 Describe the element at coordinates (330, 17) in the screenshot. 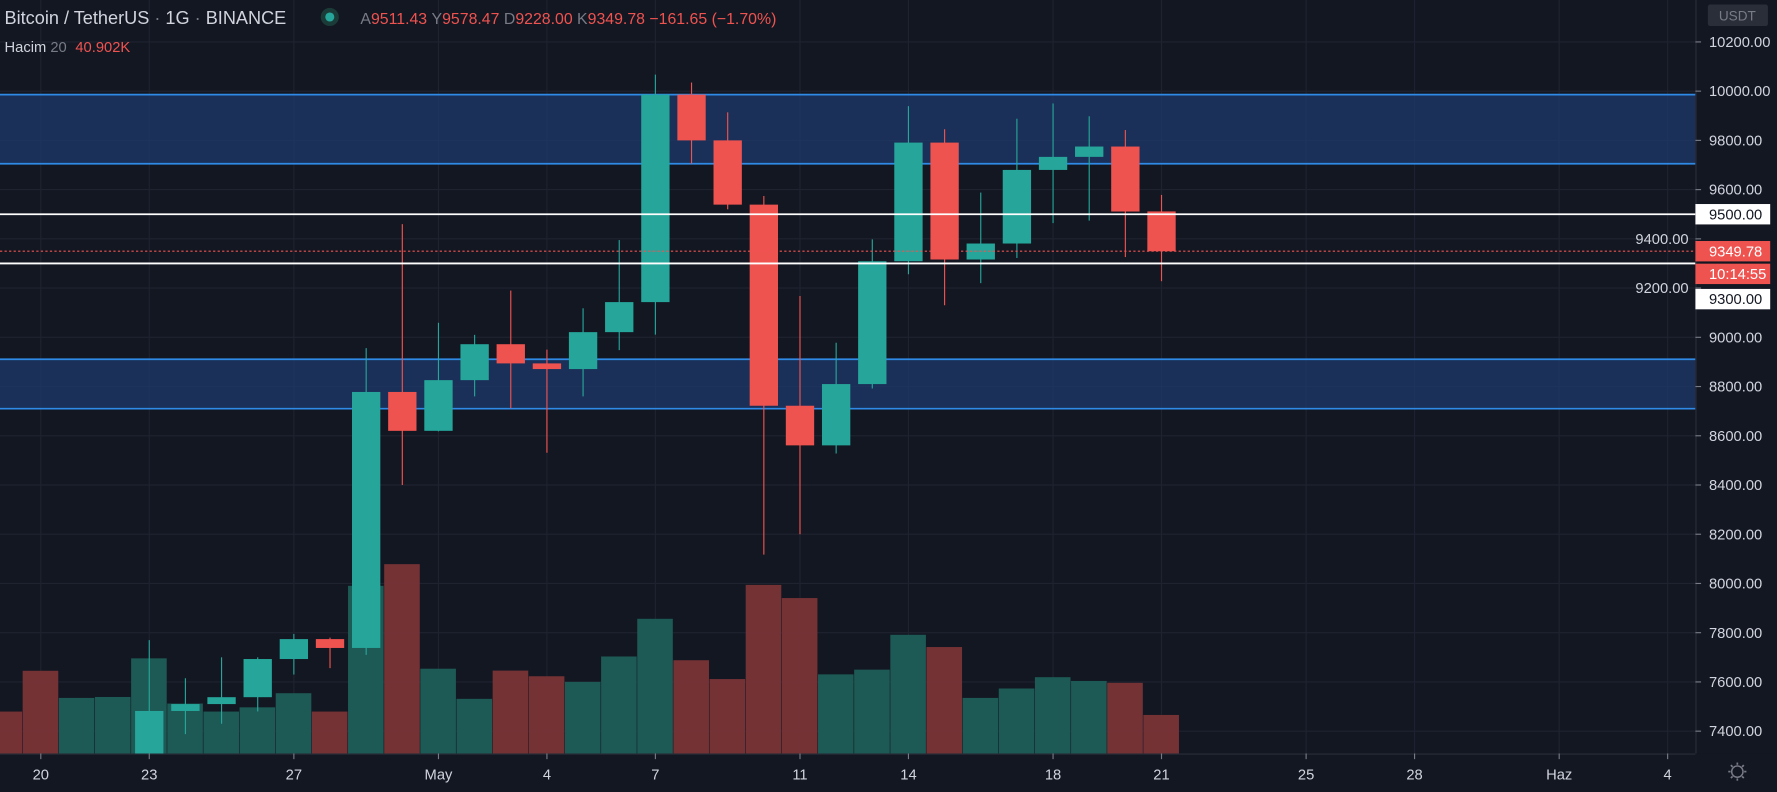

I see `market-status-dot` at that location.